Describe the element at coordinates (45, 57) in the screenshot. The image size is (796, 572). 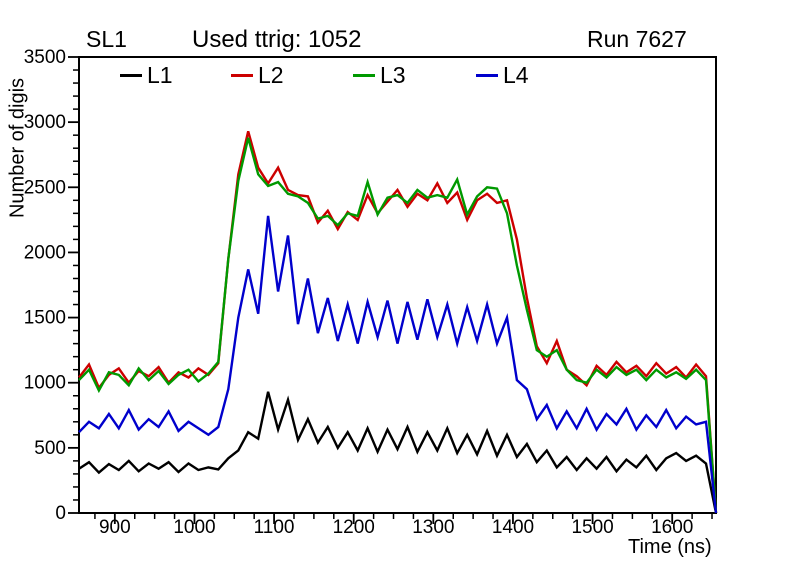
I see `y-tick-label: 3500` at that location.